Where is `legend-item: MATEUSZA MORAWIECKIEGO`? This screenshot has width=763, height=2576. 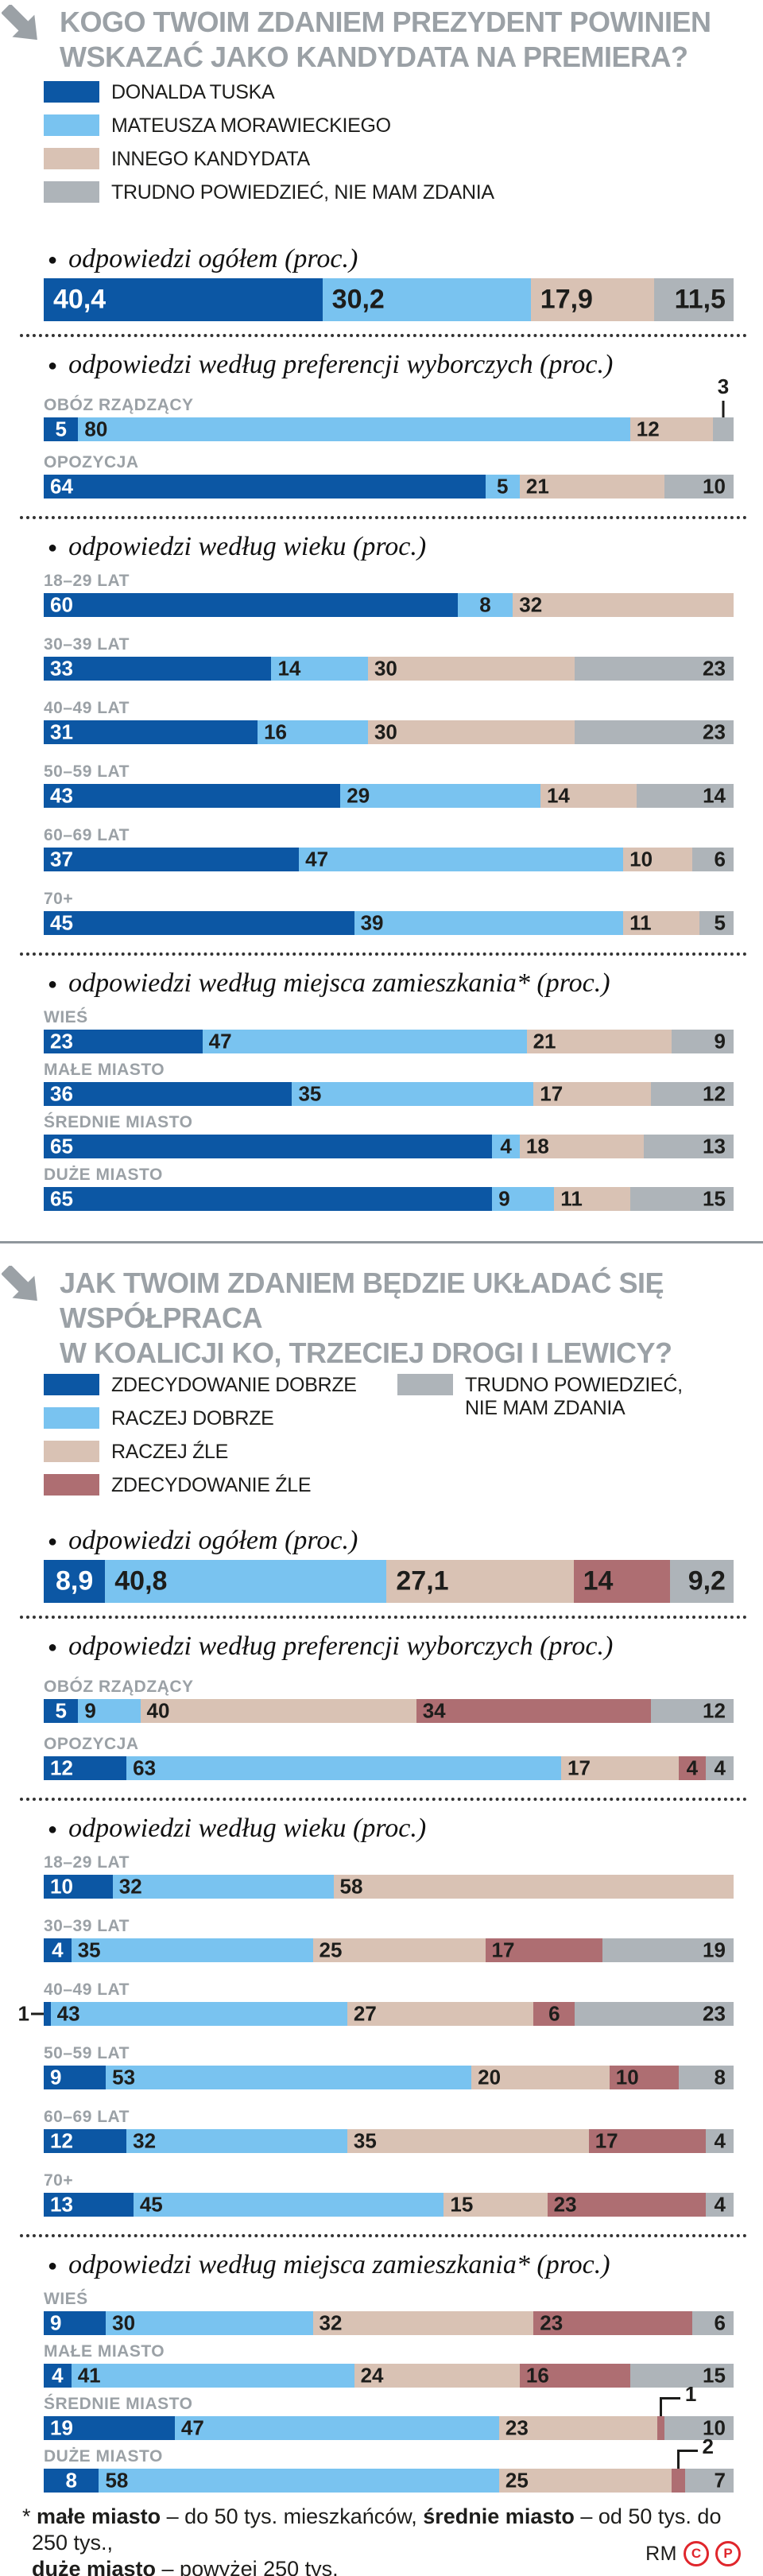
legend-item: MATEUSZA MORAWIECKIEGO is located at coordinates (403, 126).